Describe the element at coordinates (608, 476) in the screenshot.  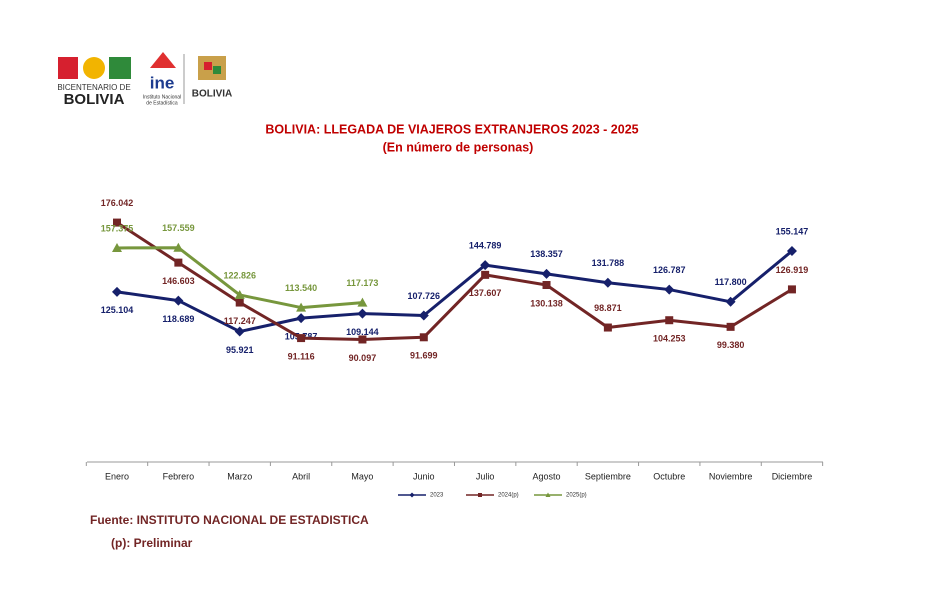
I see `x-tick-label: Septiembre` at that location.